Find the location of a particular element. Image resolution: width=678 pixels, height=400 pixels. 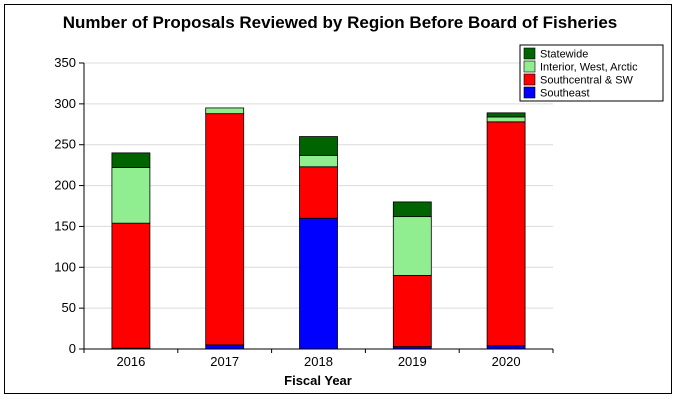

legend-label: Statewide is located at coordinates (564, 55).